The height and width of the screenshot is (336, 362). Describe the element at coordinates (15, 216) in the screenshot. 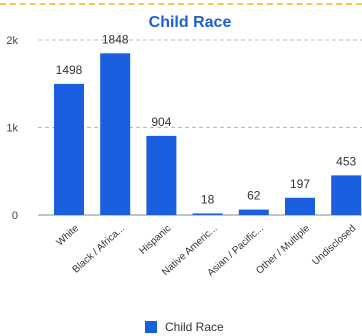

I see `y-tick-label: 0` at that location.